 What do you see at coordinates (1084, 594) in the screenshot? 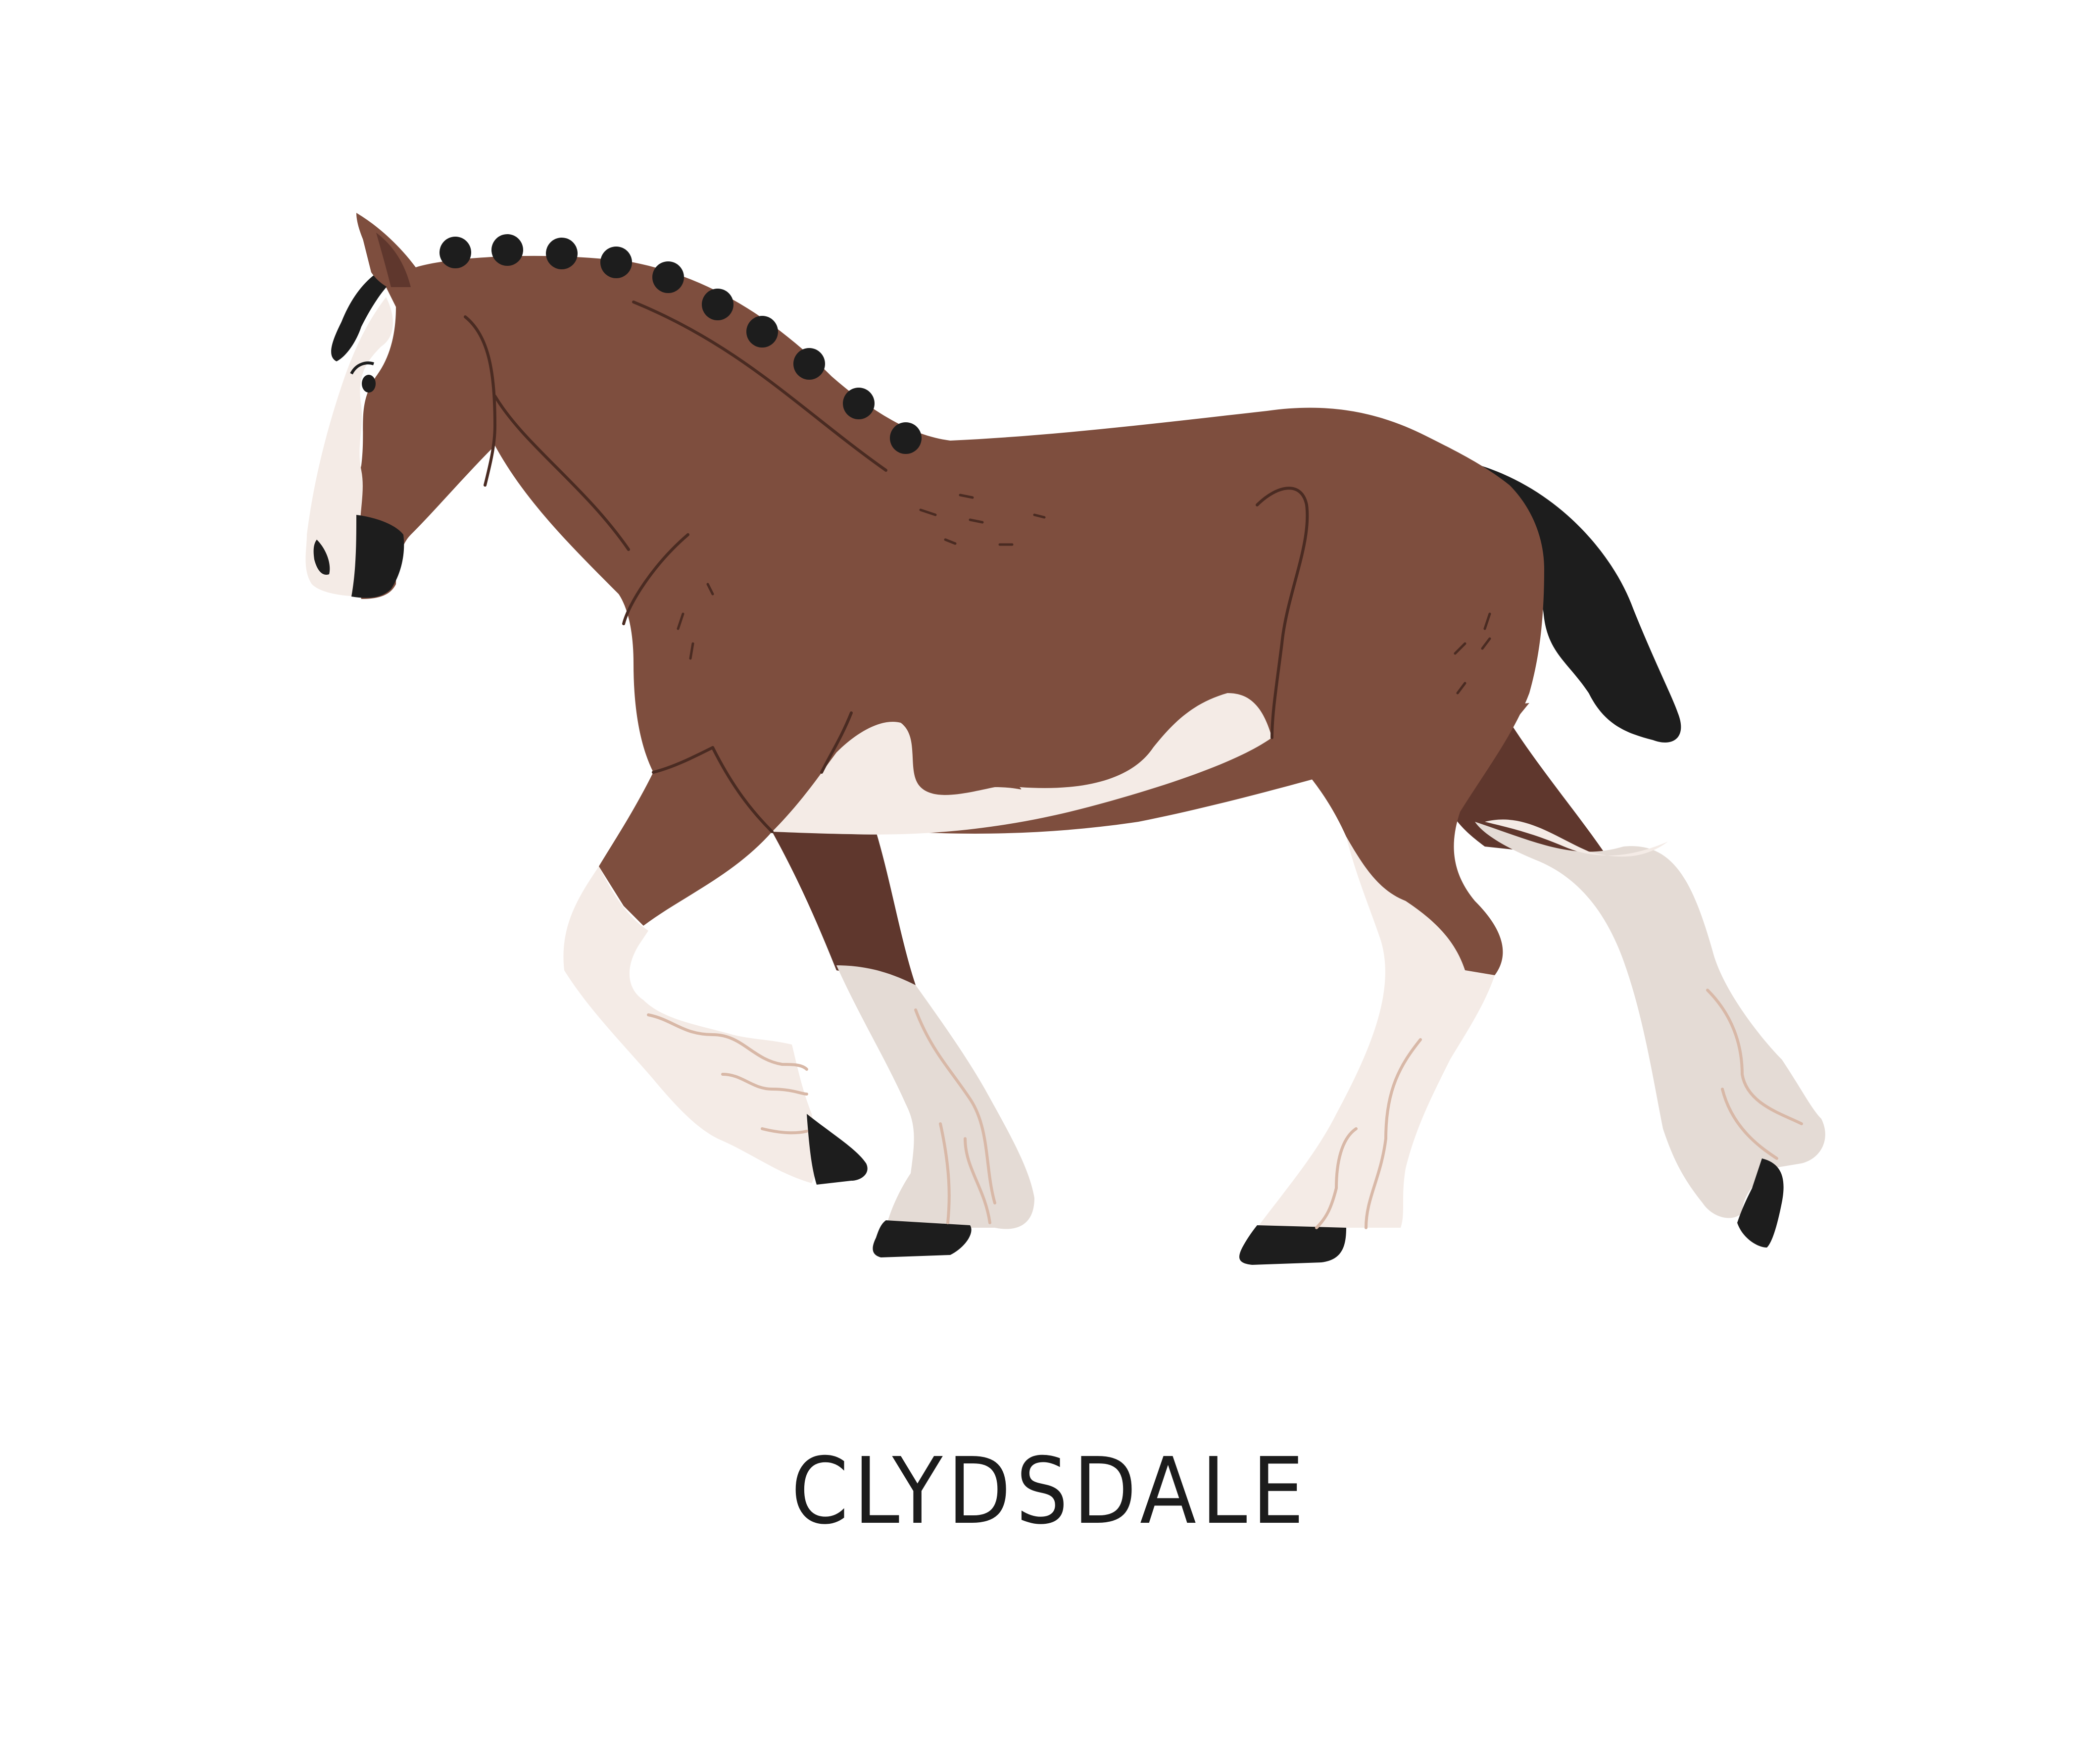
I see `coat-texture-dashes` at bounding box center [1084, 594].